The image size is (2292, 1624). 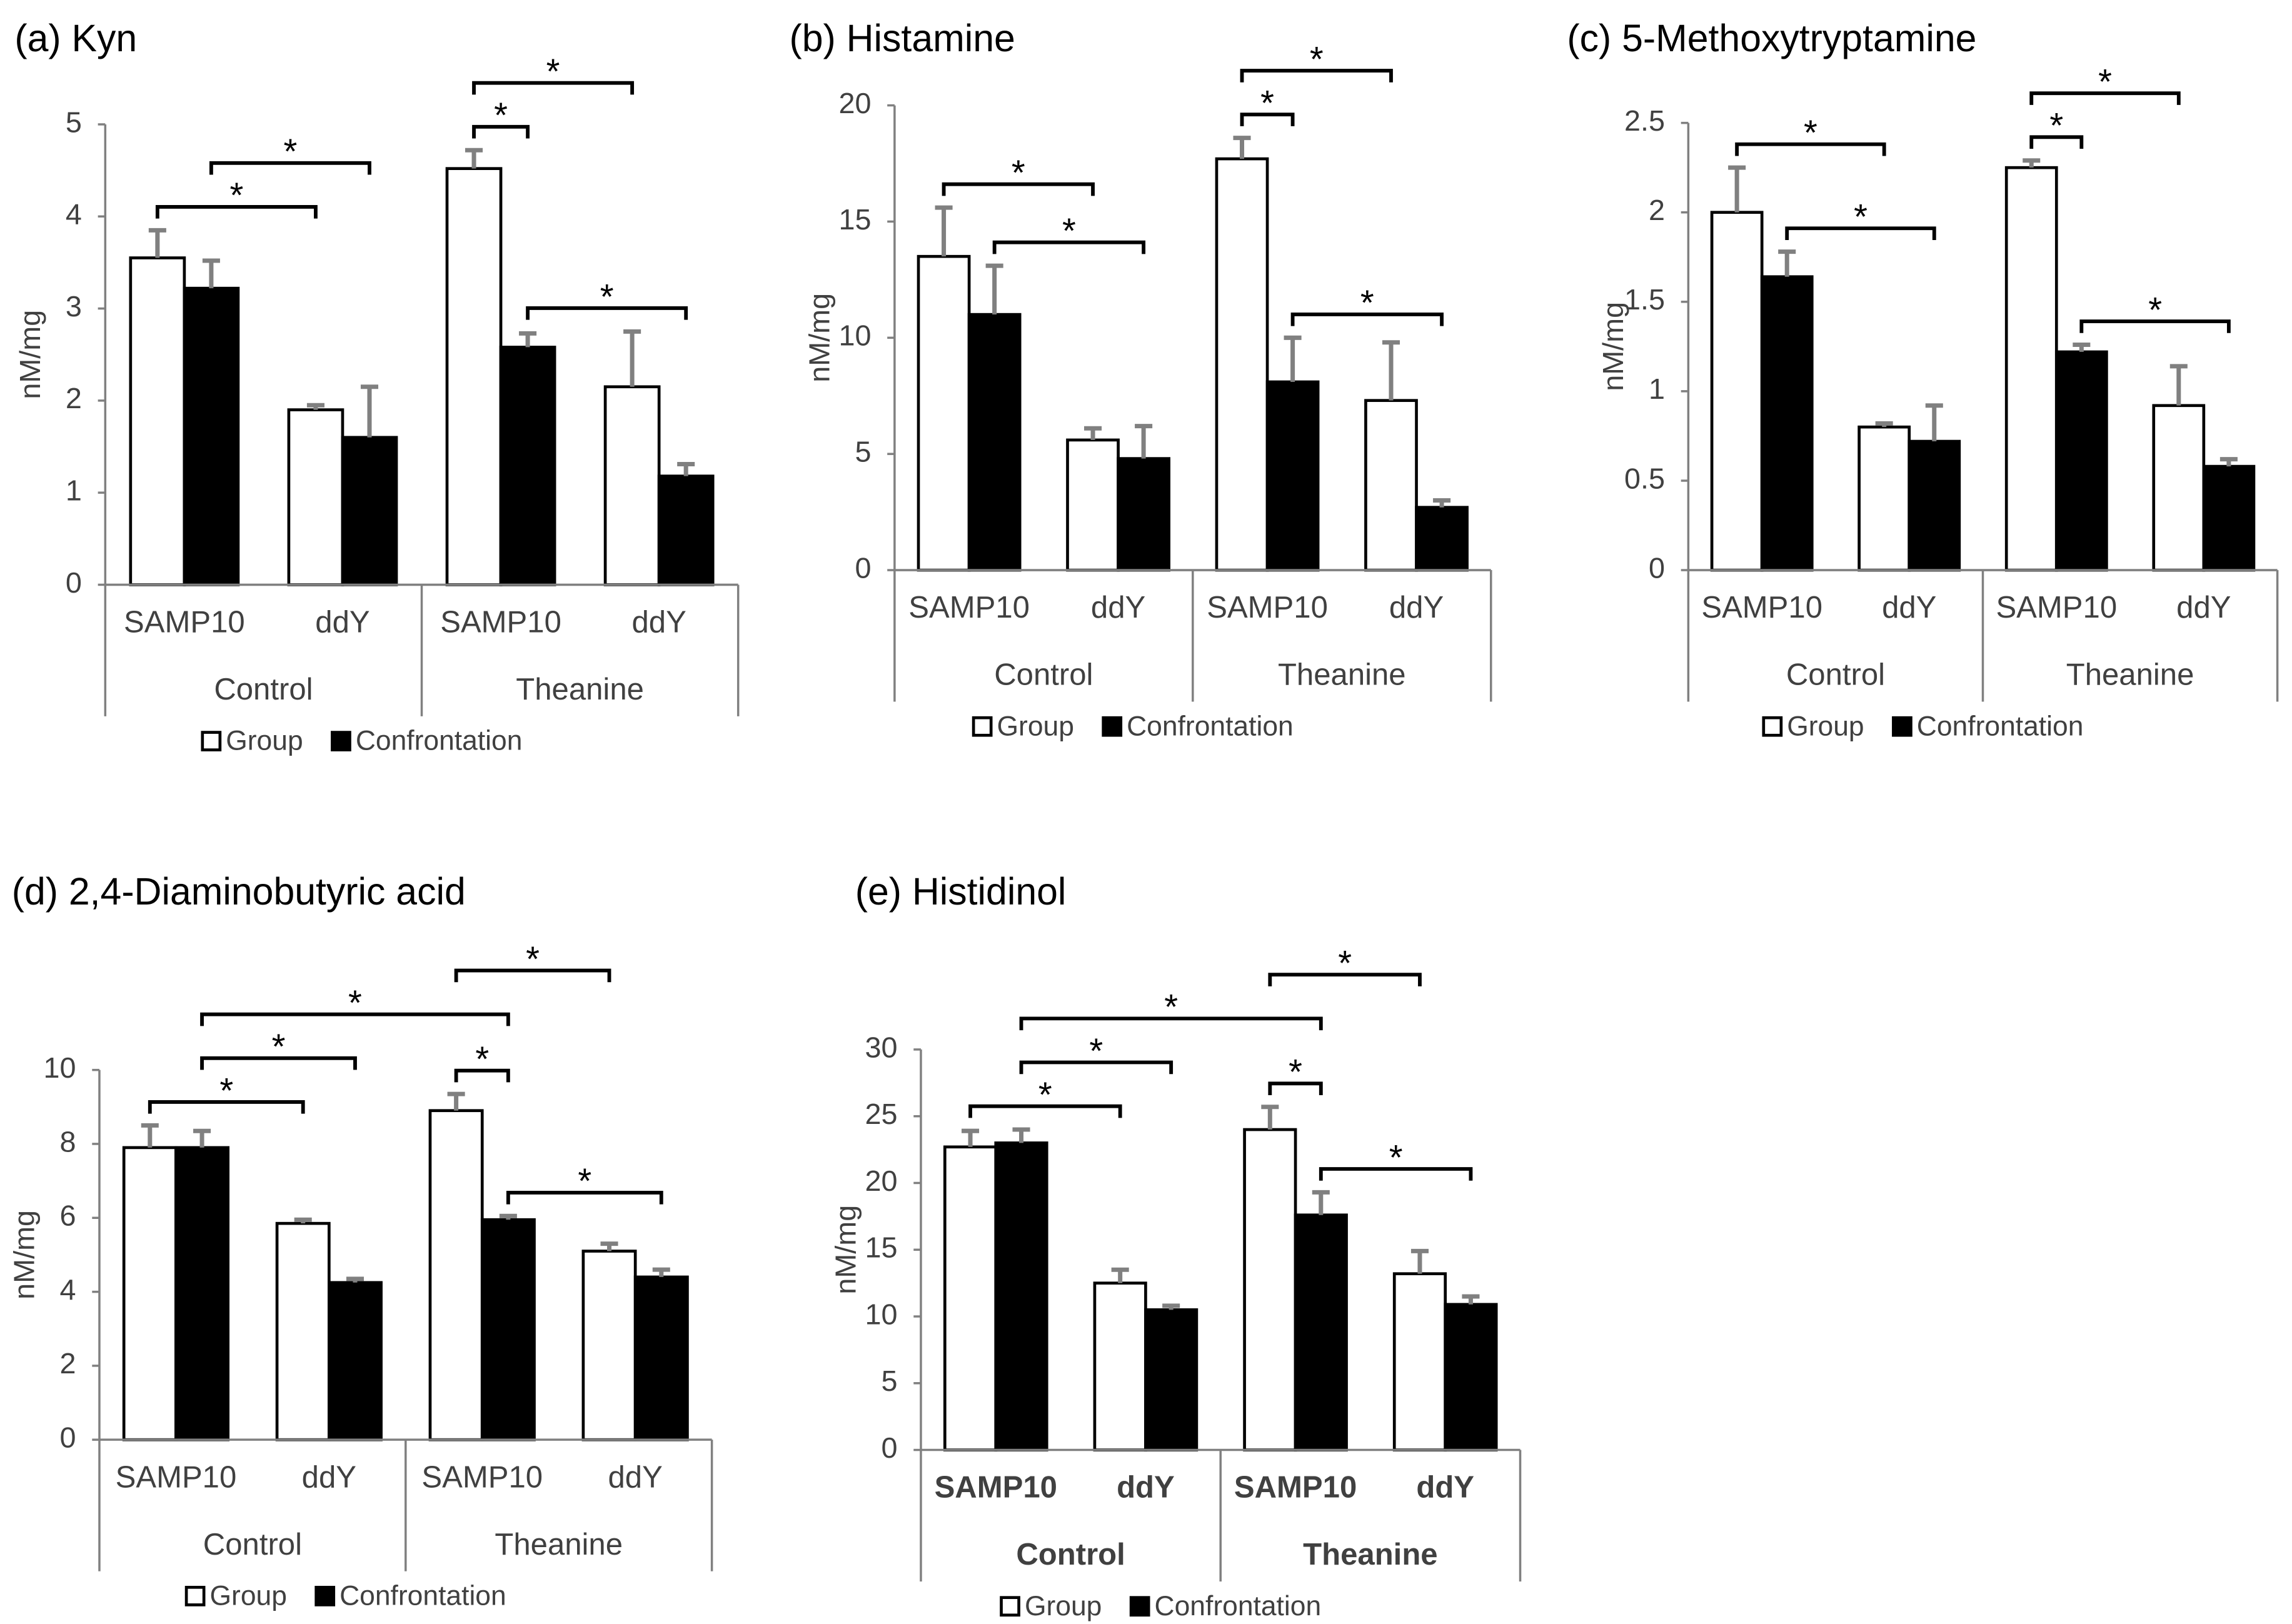 I want to click on chart-title: (c) 5-Methoxytryptamine, so click(x=1771, y=38).